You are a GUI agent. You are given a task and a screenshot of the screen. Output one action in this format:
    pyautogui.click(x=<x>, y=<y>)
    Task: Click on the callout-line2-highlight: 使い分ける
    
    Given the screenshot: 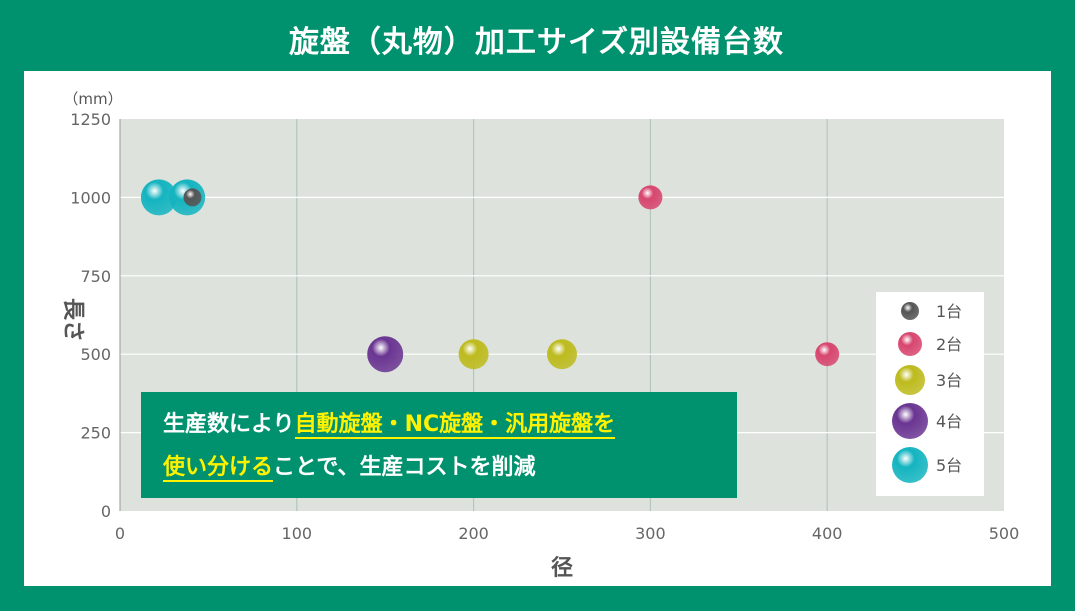 What is the action you would take?
    pyautogui.click(x=218, y=468)
    